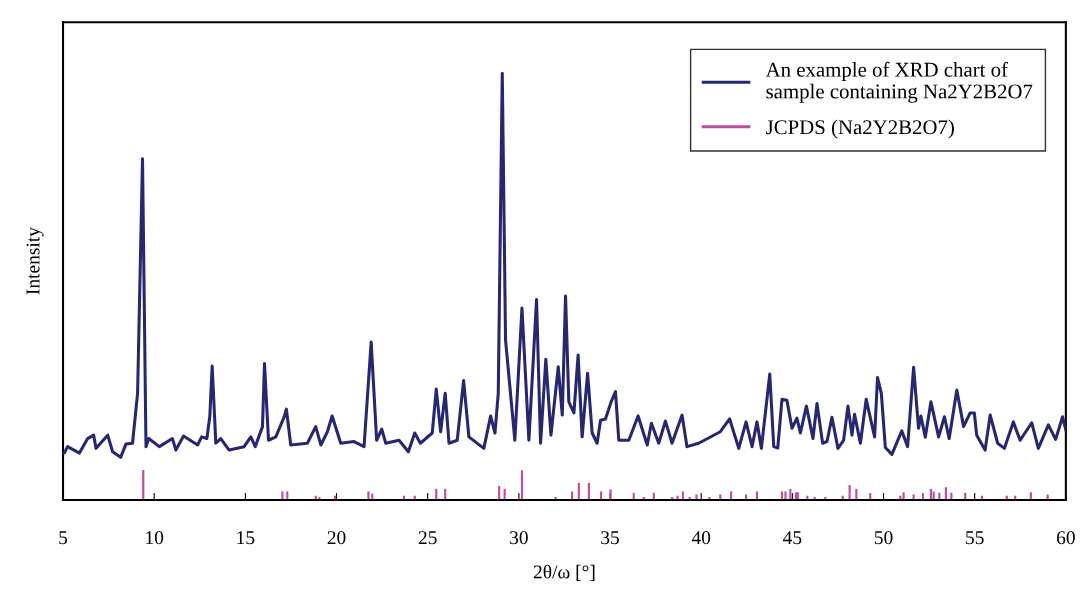  I want to click on x-tick-label: 50, so click(883, 538).